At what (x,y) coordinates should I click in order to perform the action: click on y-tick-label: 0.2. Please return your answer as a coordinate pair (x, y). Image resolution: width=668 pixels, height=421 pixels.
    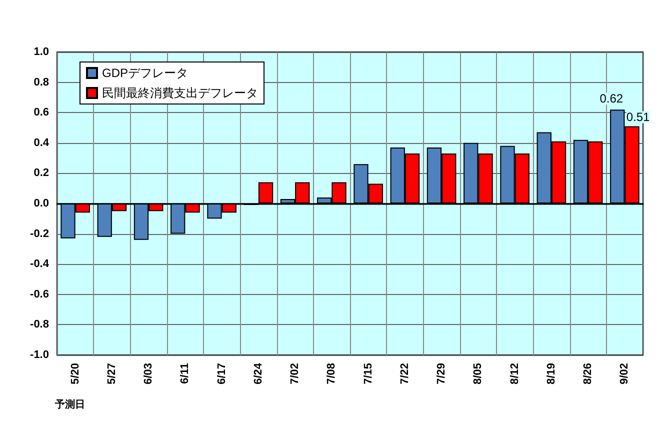
    Looking at the image, I should click on (41, 173).